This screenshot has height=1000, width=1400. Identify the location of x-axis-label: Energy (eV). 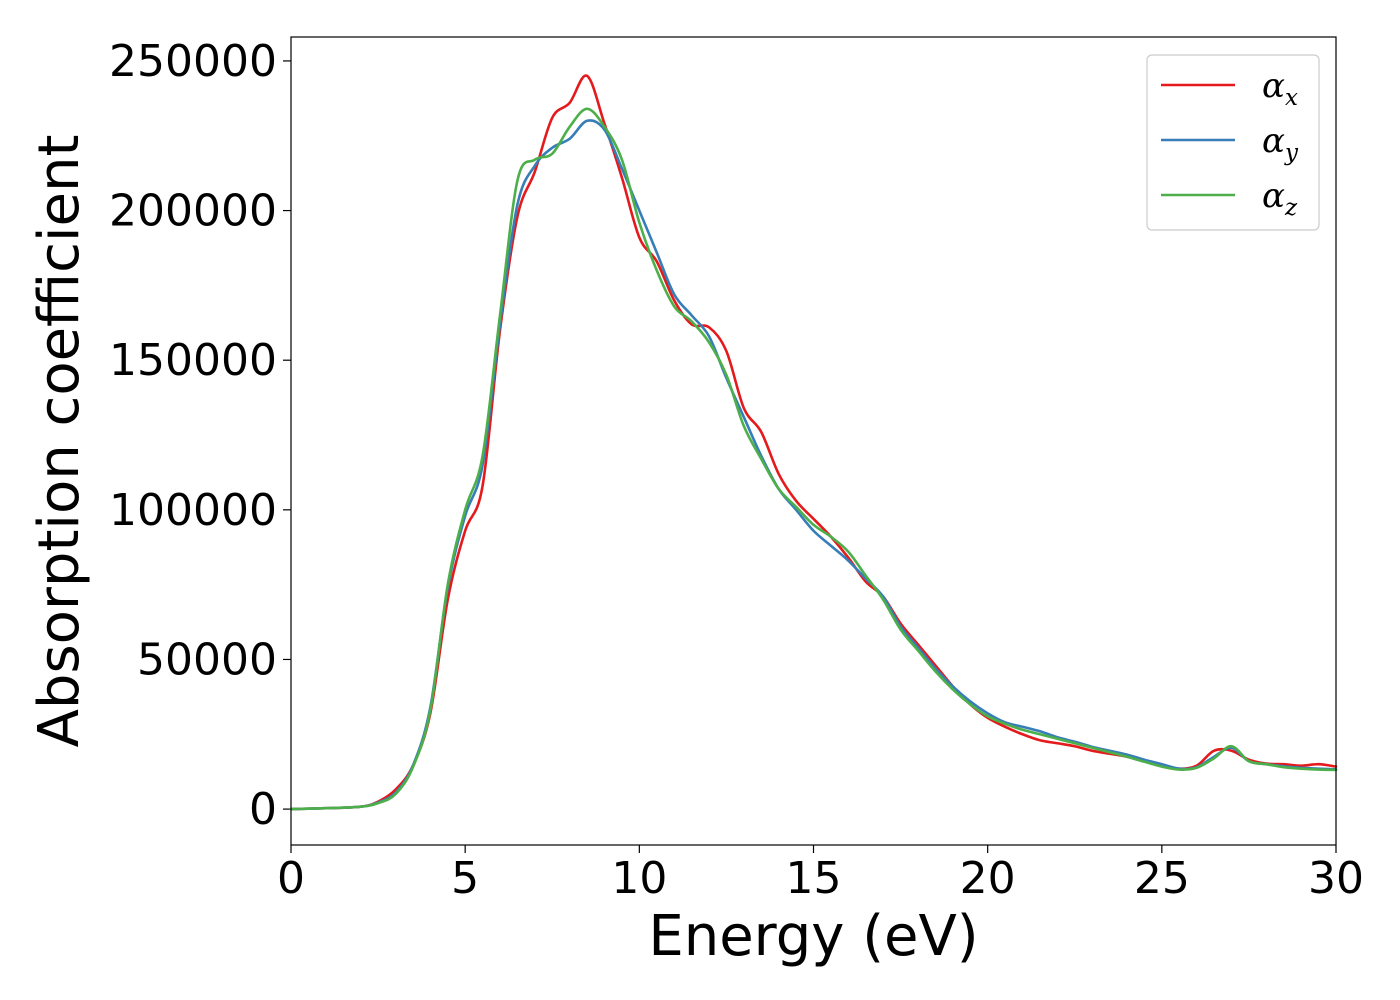
(813, 936).